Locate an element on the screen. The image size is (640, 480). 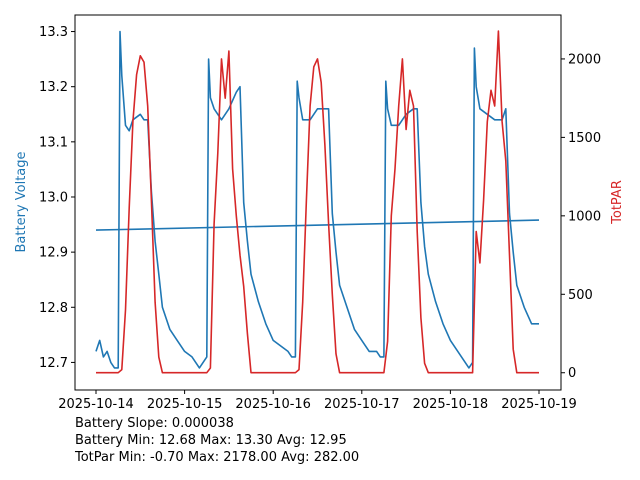
left-y-tick-label: 13.2 is located at coordinates (53, 87).